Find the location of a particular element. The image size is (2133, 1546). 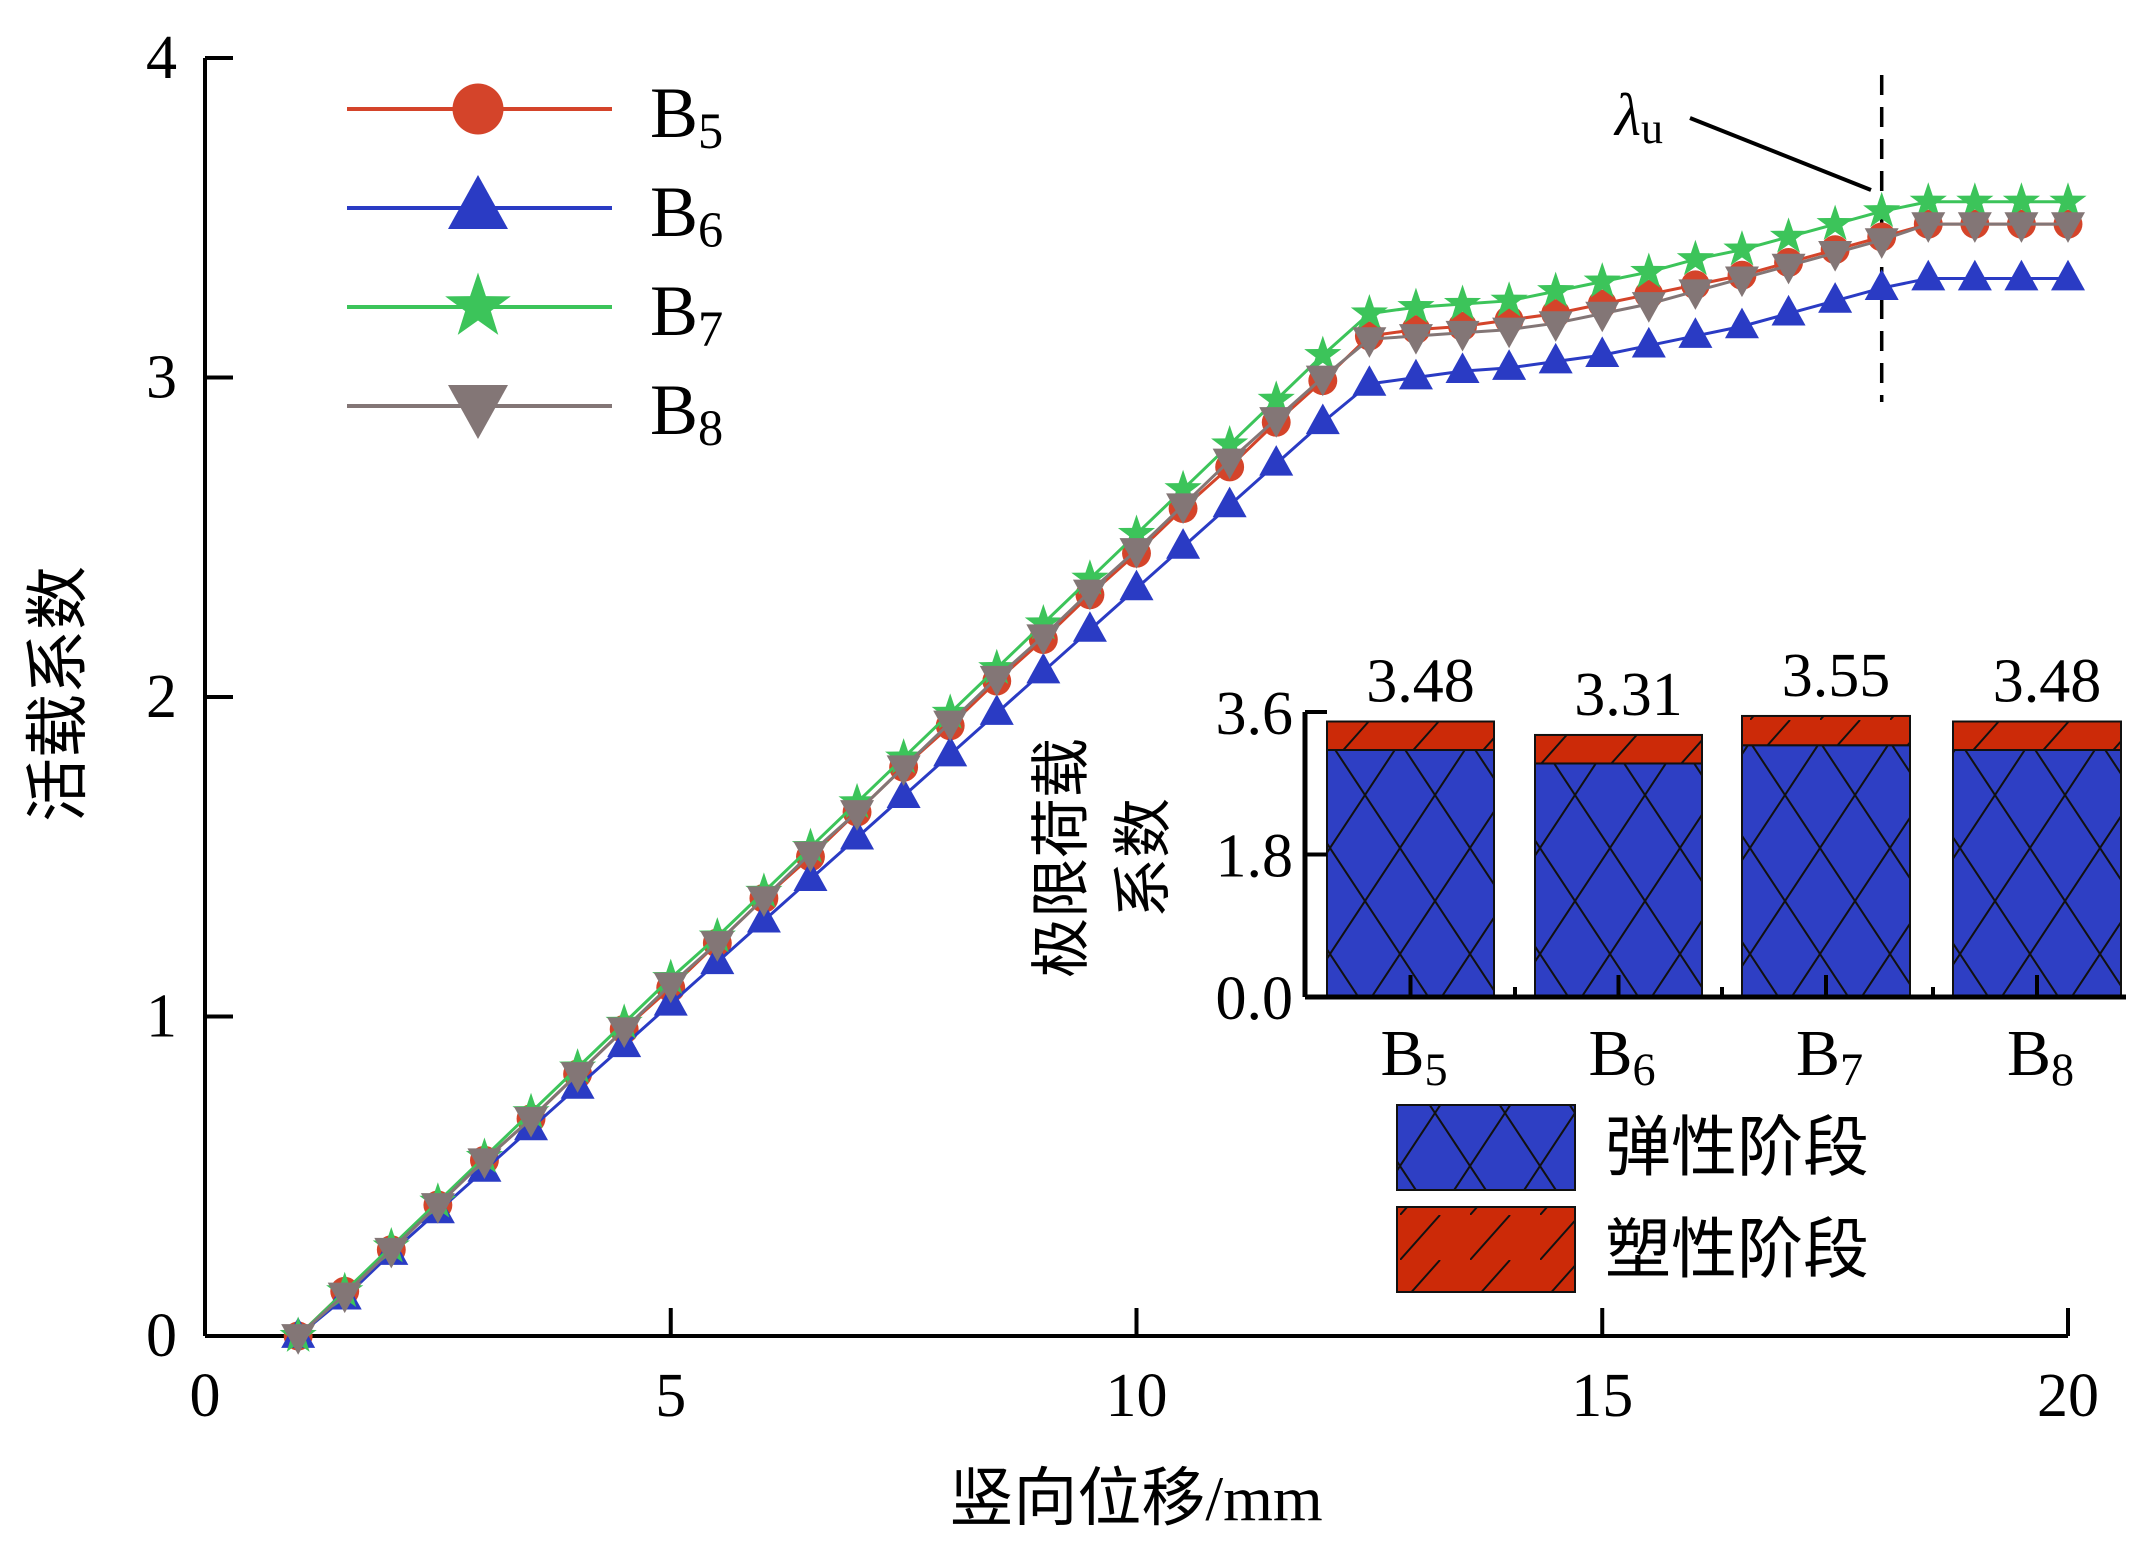

label-subscript: u is located at coordinates (1652, 128).